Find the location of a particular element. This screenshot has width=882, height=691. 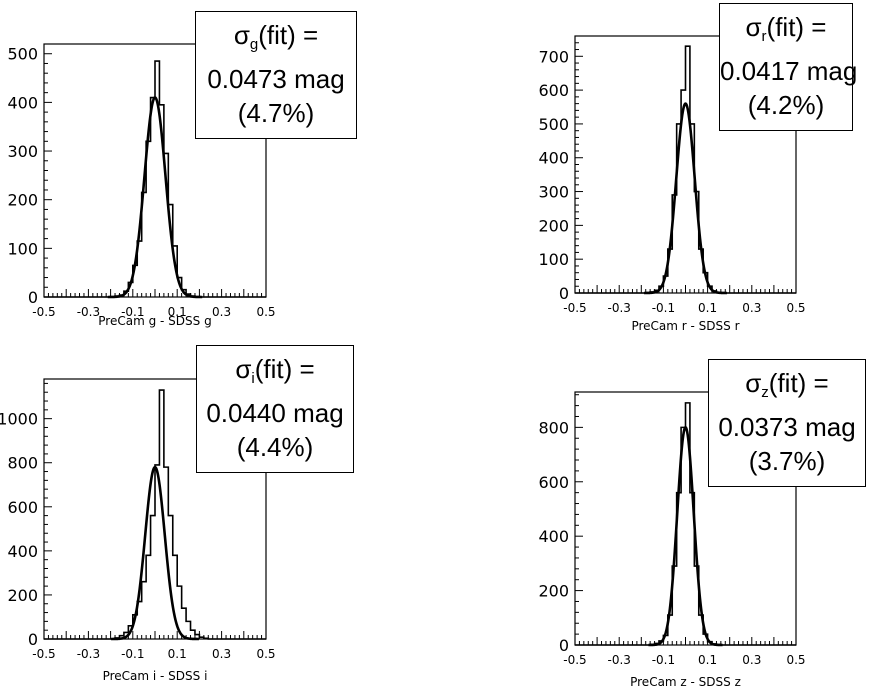

y-tick-label: 1000 is located at coordinates (19, 419).